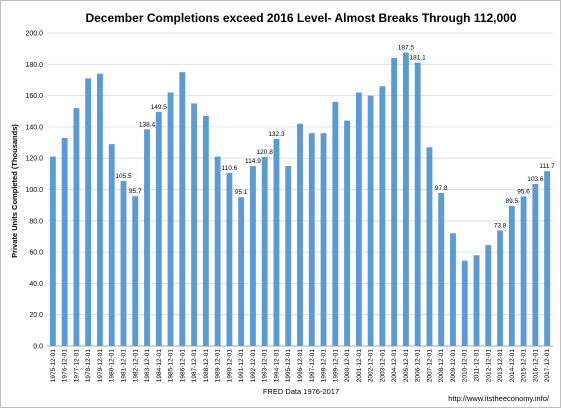 The width and height of the screenshot is (561, 408). I want to click on x-tick-label: 1999-12-01, so click(335, 366).